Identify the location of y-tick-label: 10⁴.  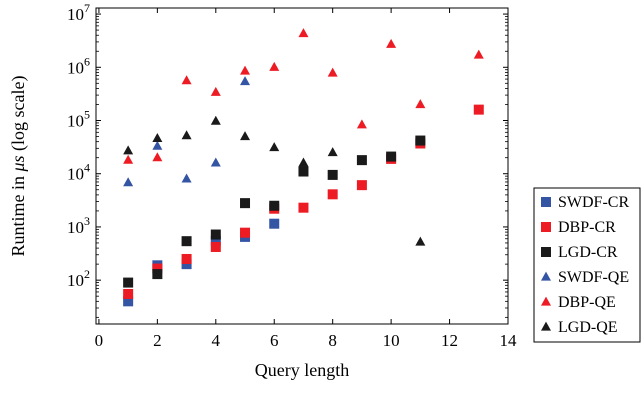
(78, 172).